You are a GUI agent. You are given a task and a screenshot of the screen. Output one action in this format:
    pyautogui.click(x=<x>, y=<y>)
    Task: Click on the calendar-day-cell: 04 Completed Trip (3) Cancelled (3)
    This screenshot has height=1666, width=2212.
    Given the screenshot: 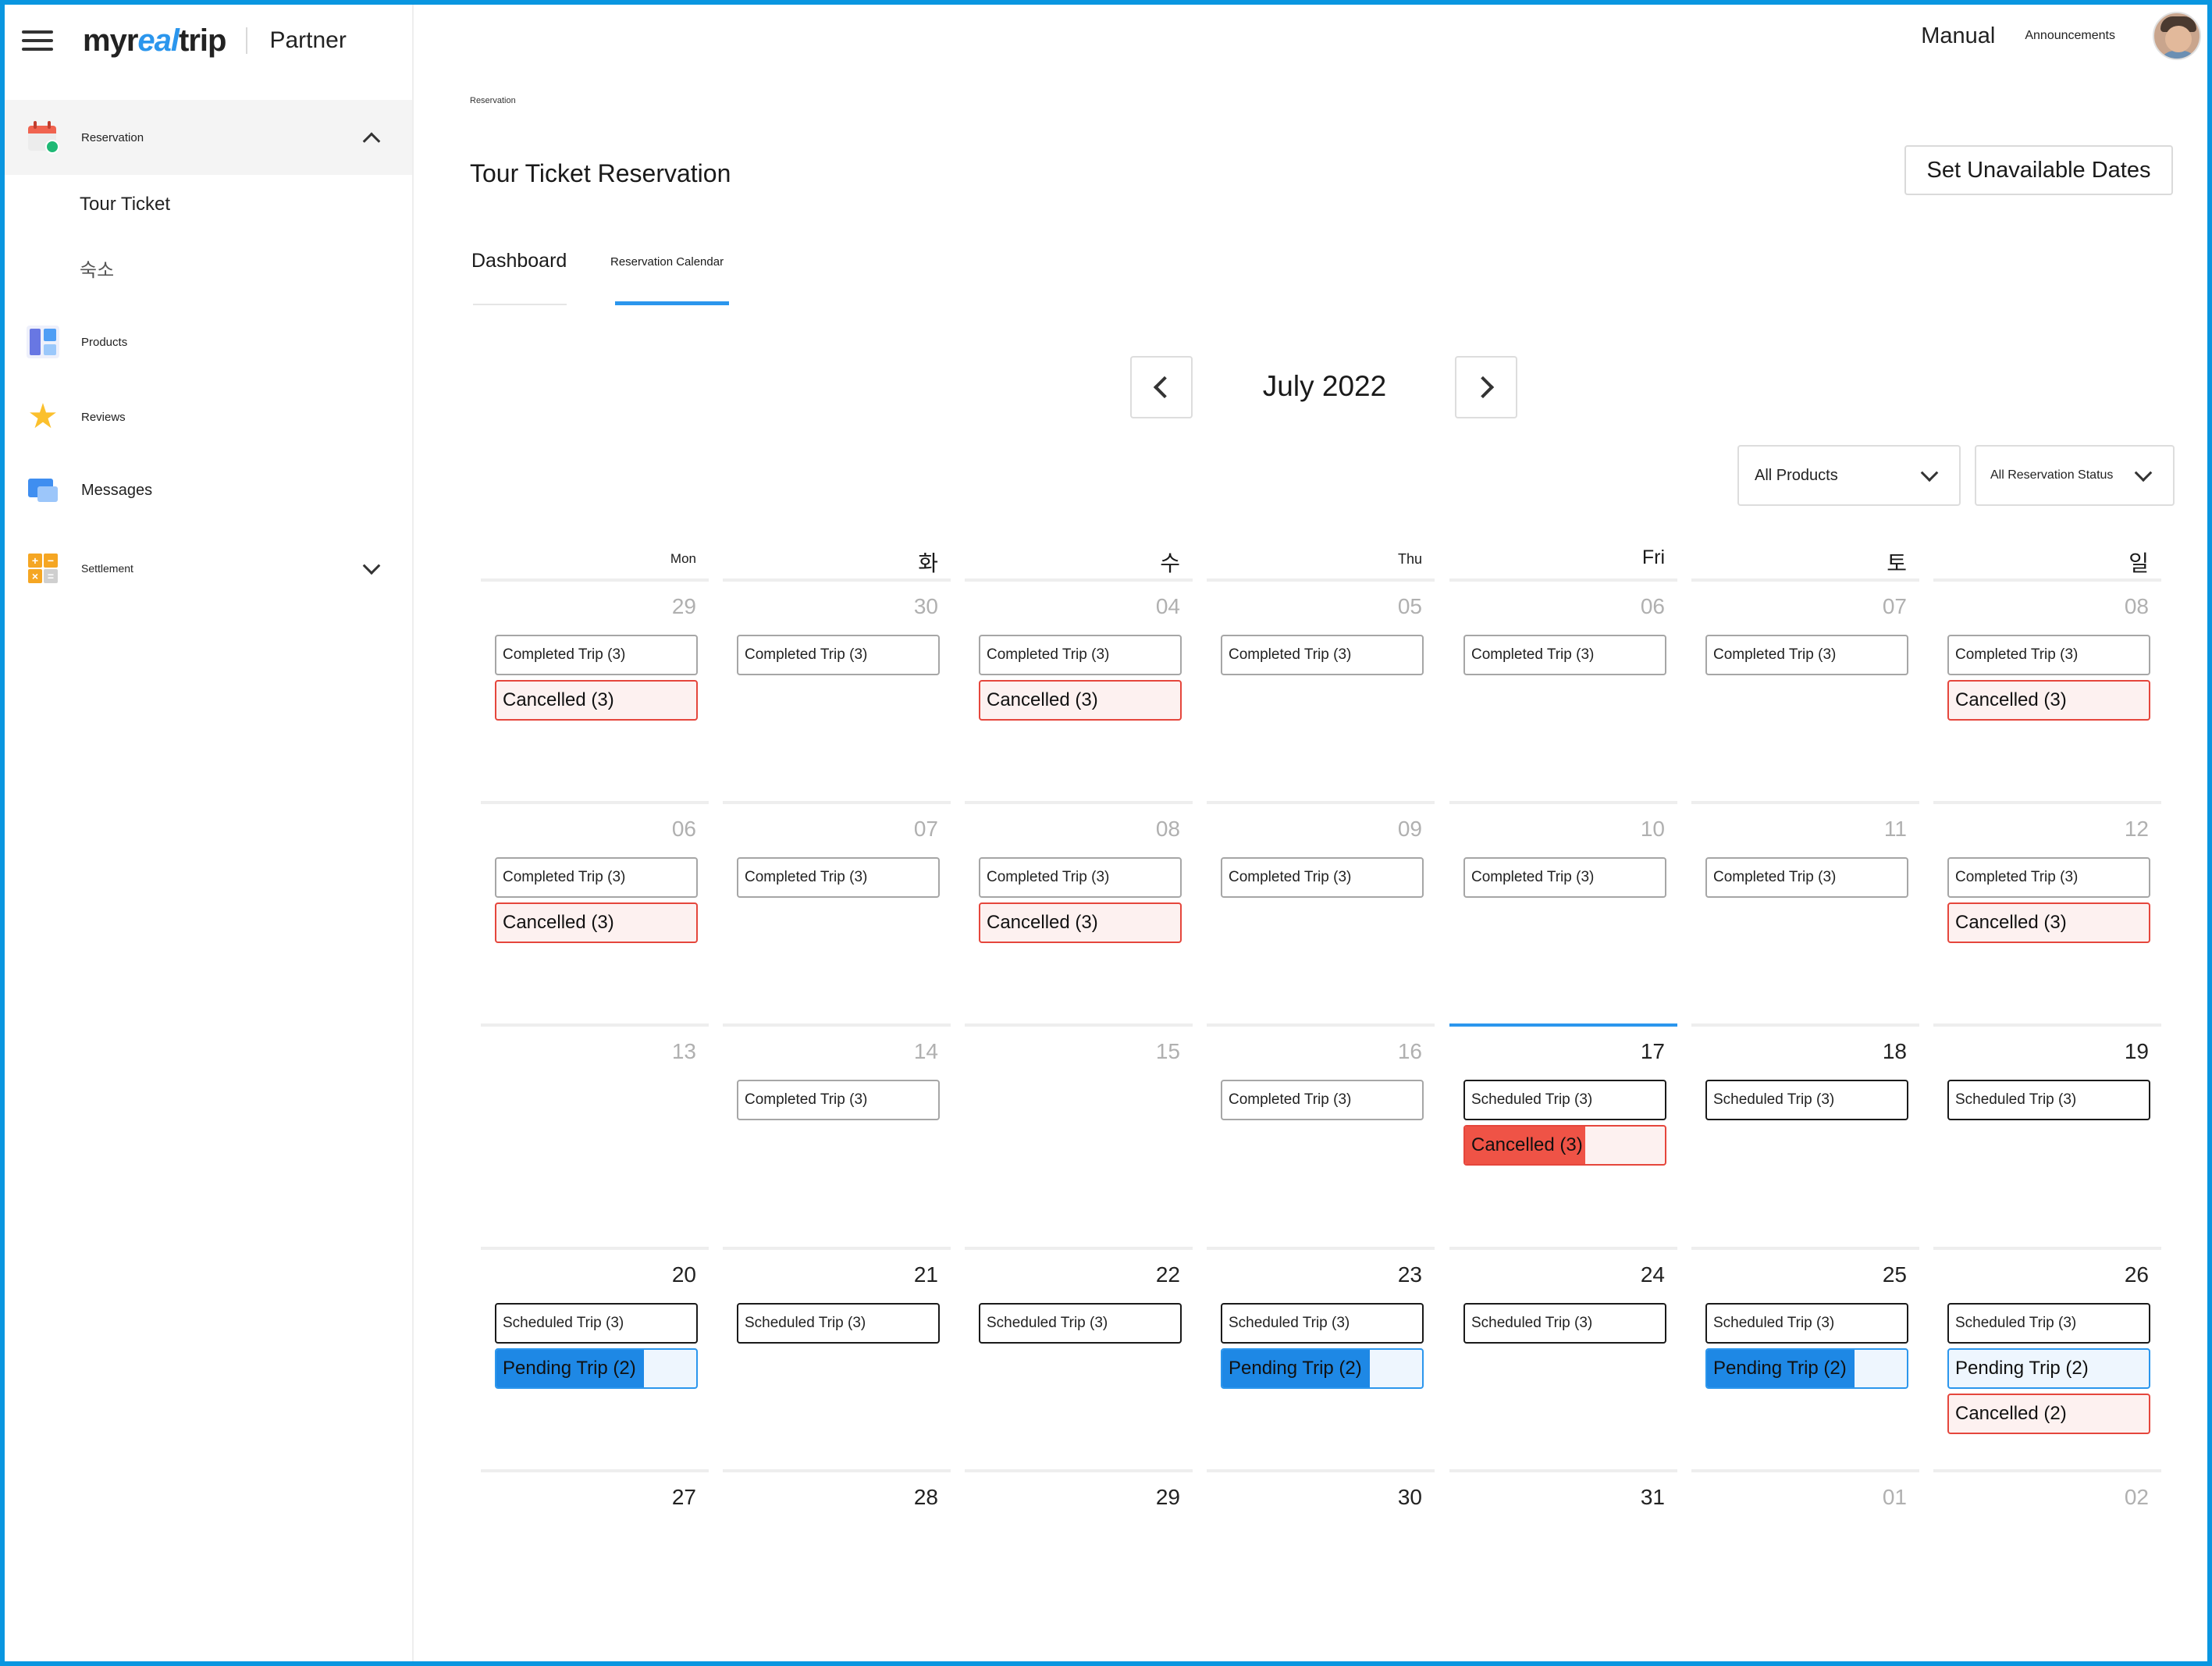 What is the action you would take?
    pyautogui.click(x=1079, y=684)
    